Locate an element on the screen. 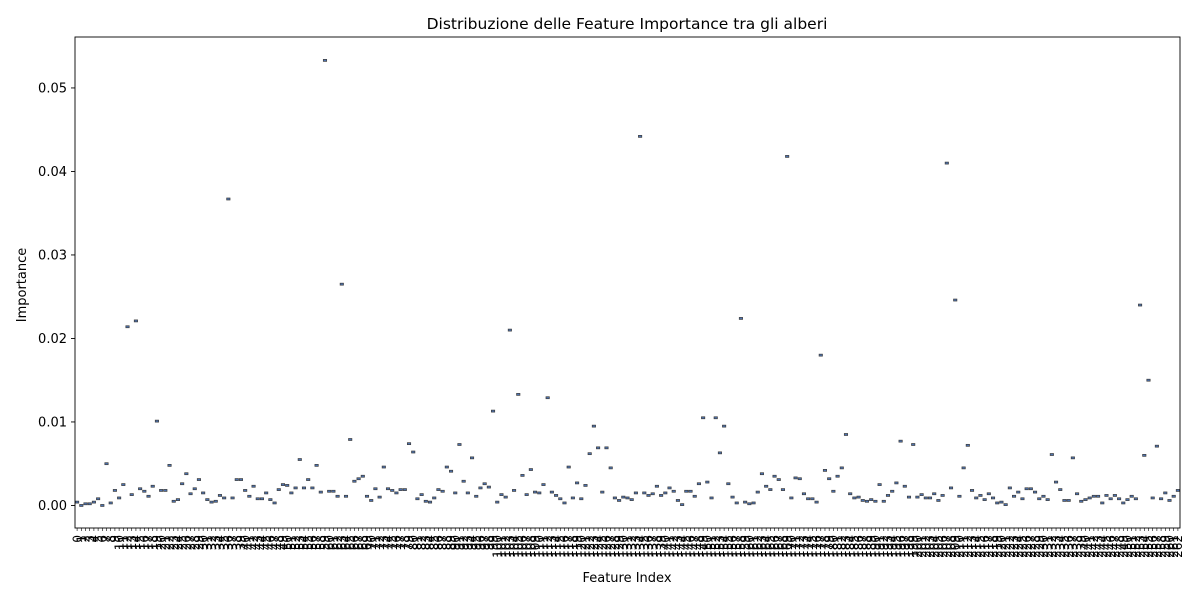 The width and height of the screenshot is (1200, 600). x-tick-label: 40 is located at coordinates (245, 542).